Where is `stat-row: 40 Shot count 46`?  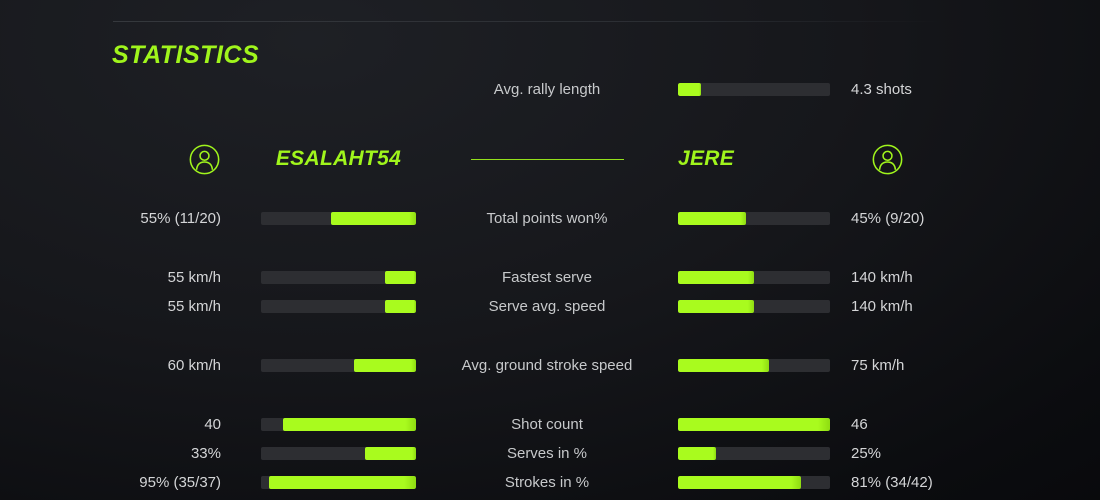
stat-row: 40 Shot count 46 is located at coordinates (550, 424).